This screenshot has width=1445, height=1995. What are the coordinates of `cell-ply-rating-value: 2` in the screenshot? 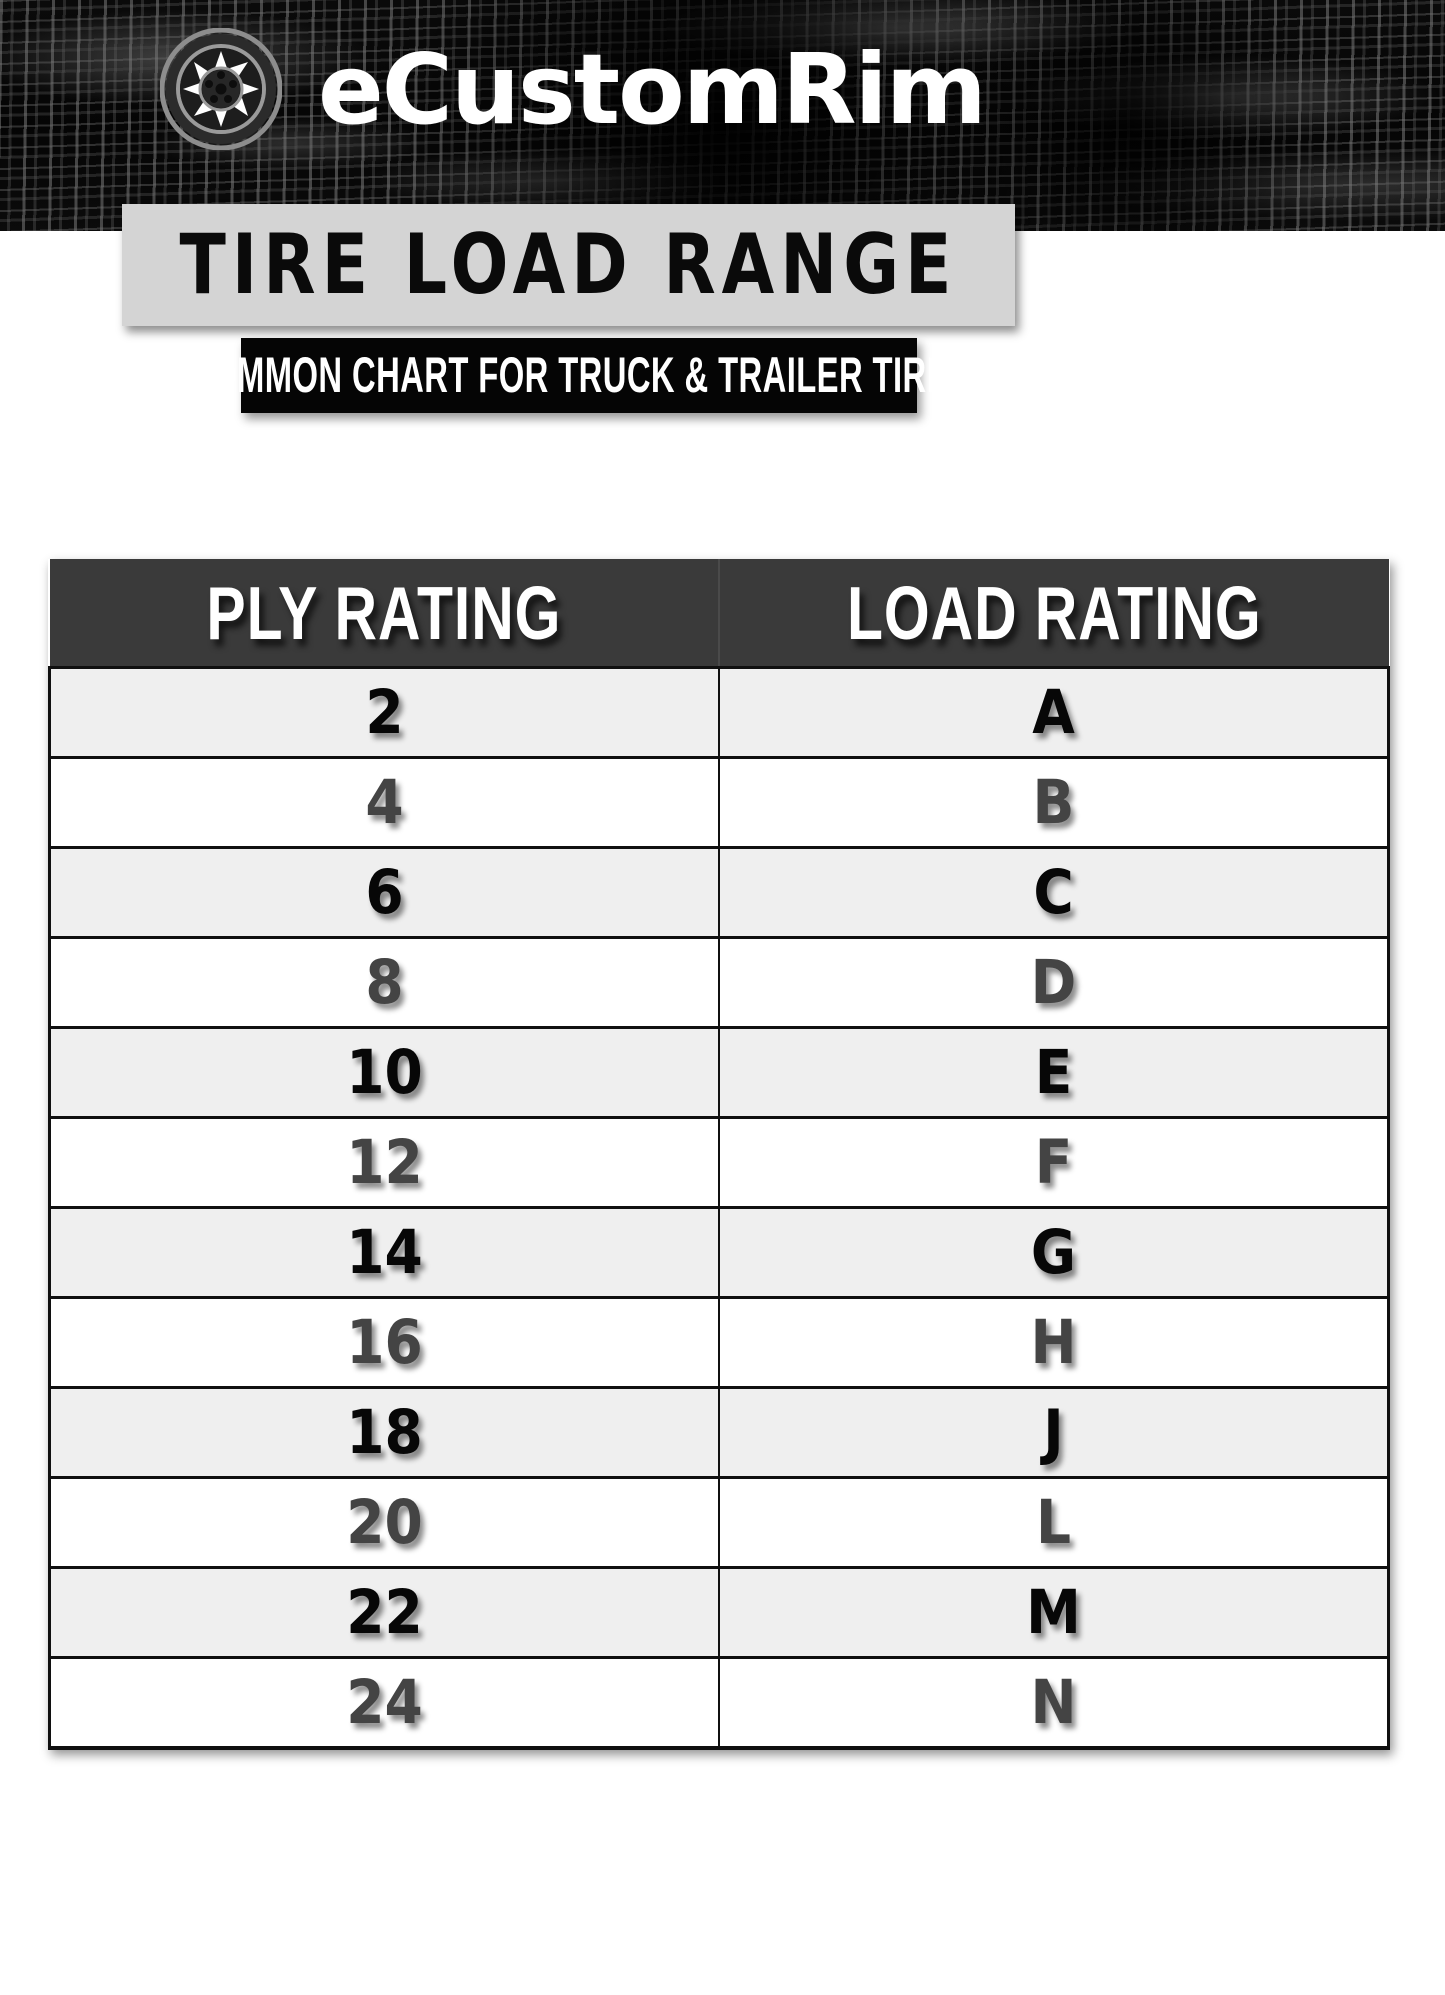 It's located at (384, 712).